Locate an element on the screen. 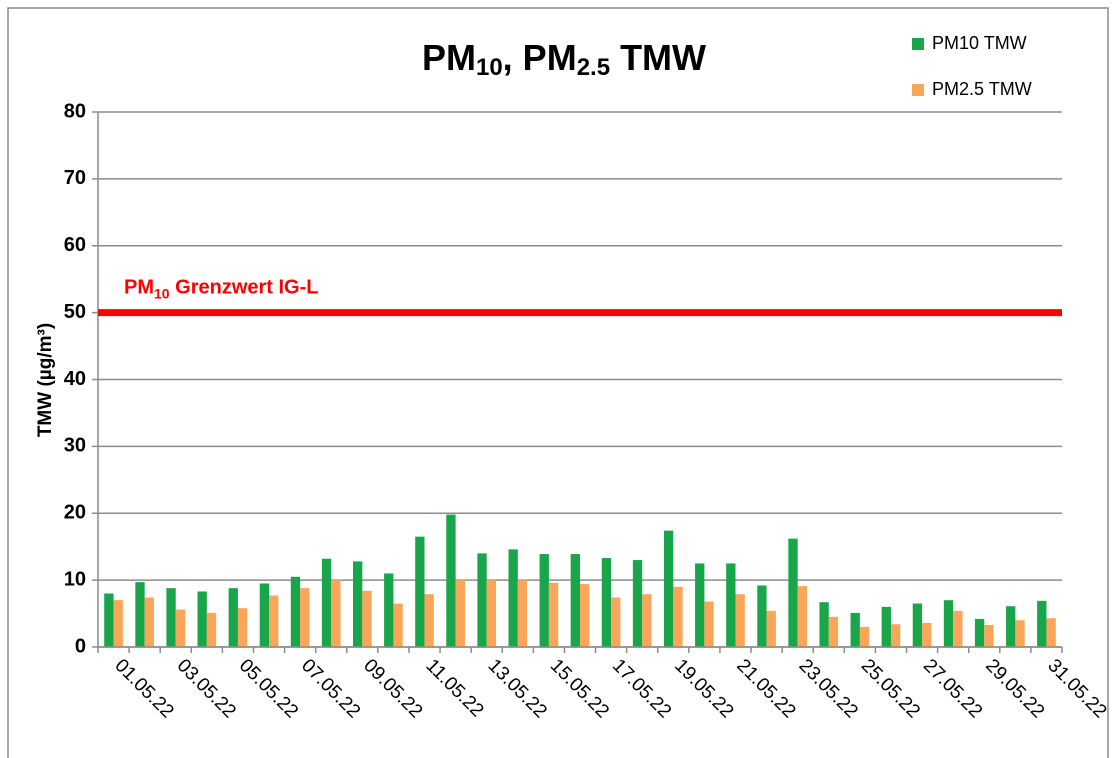 The height and width of the screenshot is (758, 1116). chart-title: PM10, PM2.5 TMW is located at coordinates (564, 59).